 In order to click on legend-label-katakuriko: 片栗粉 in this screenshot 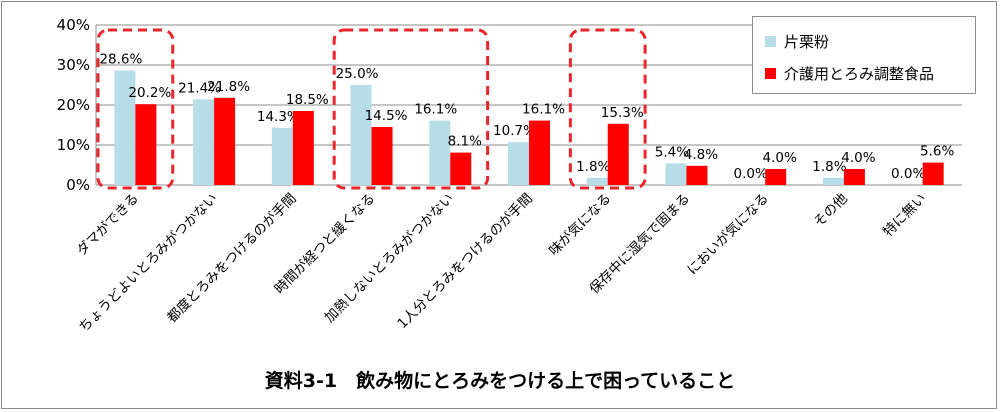, I will do `click(807, 42)`.